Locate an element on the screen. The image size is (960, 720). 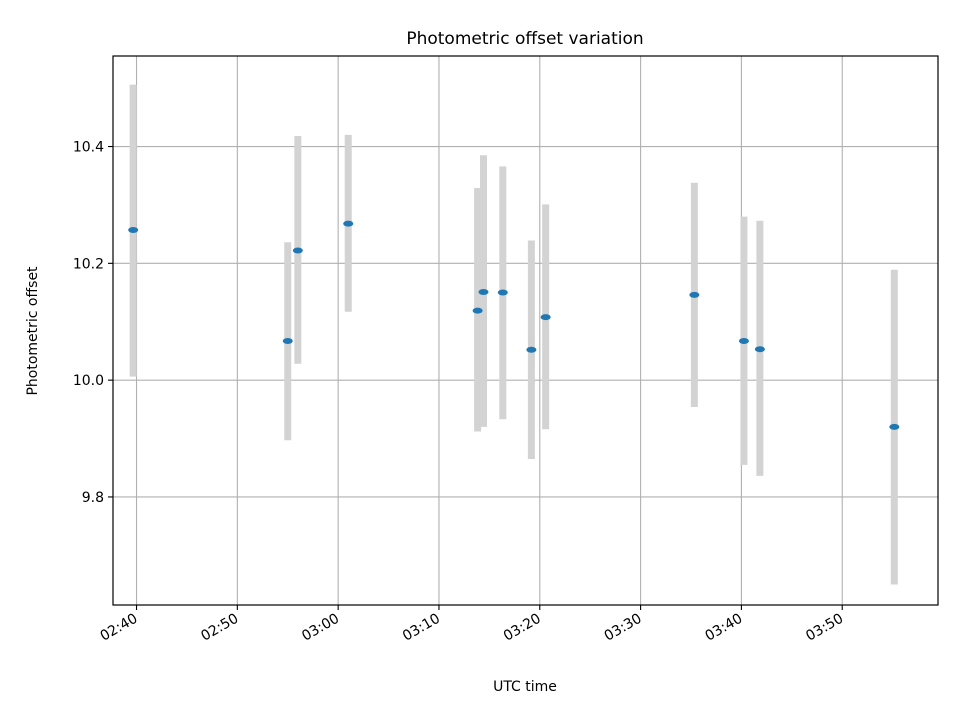
y-tick-label: 10.4 is located at coordinates (88, 148).